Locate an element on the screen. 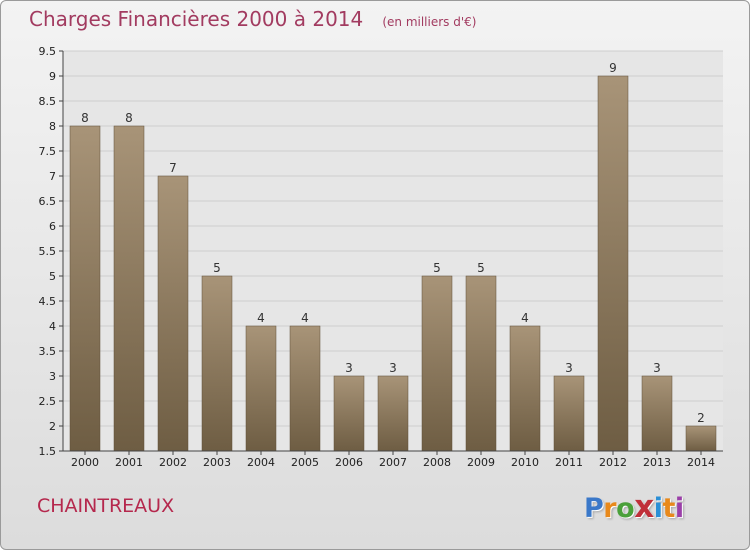 Image resolution: width=750 pixels, height=550 pixels. data-label-2007: 3 is located at coordinates (393, 368).